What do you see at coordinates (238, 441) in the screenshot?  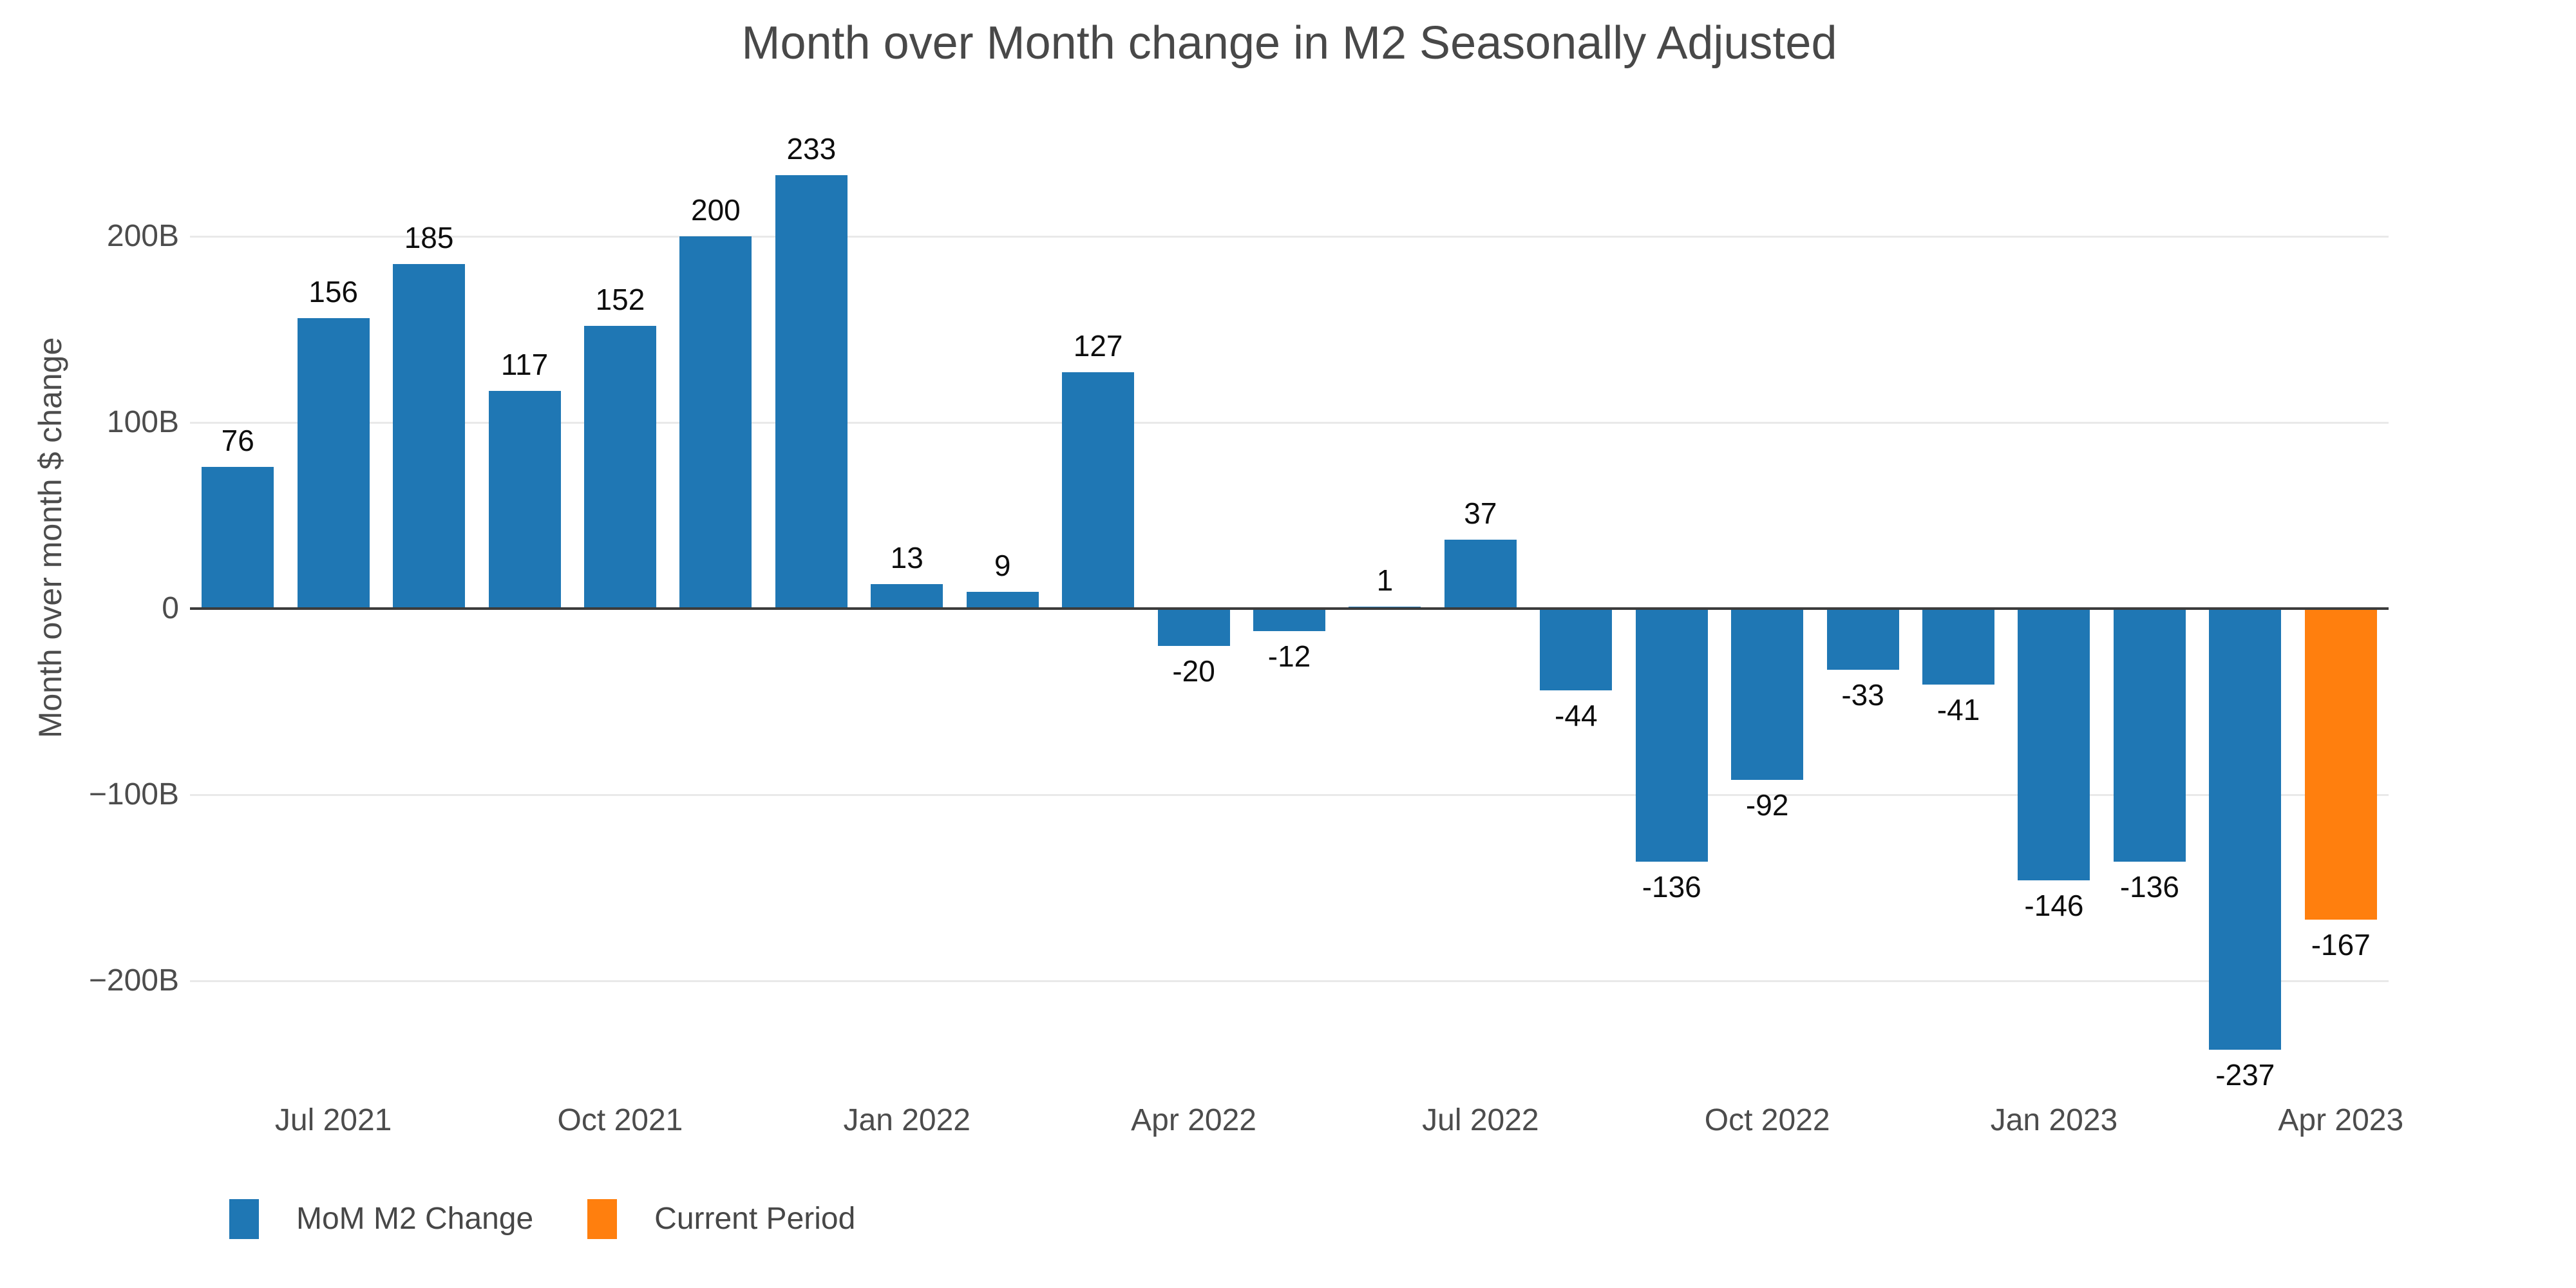 I see `bar-value-label: 76` at bounding box center [238, 441].